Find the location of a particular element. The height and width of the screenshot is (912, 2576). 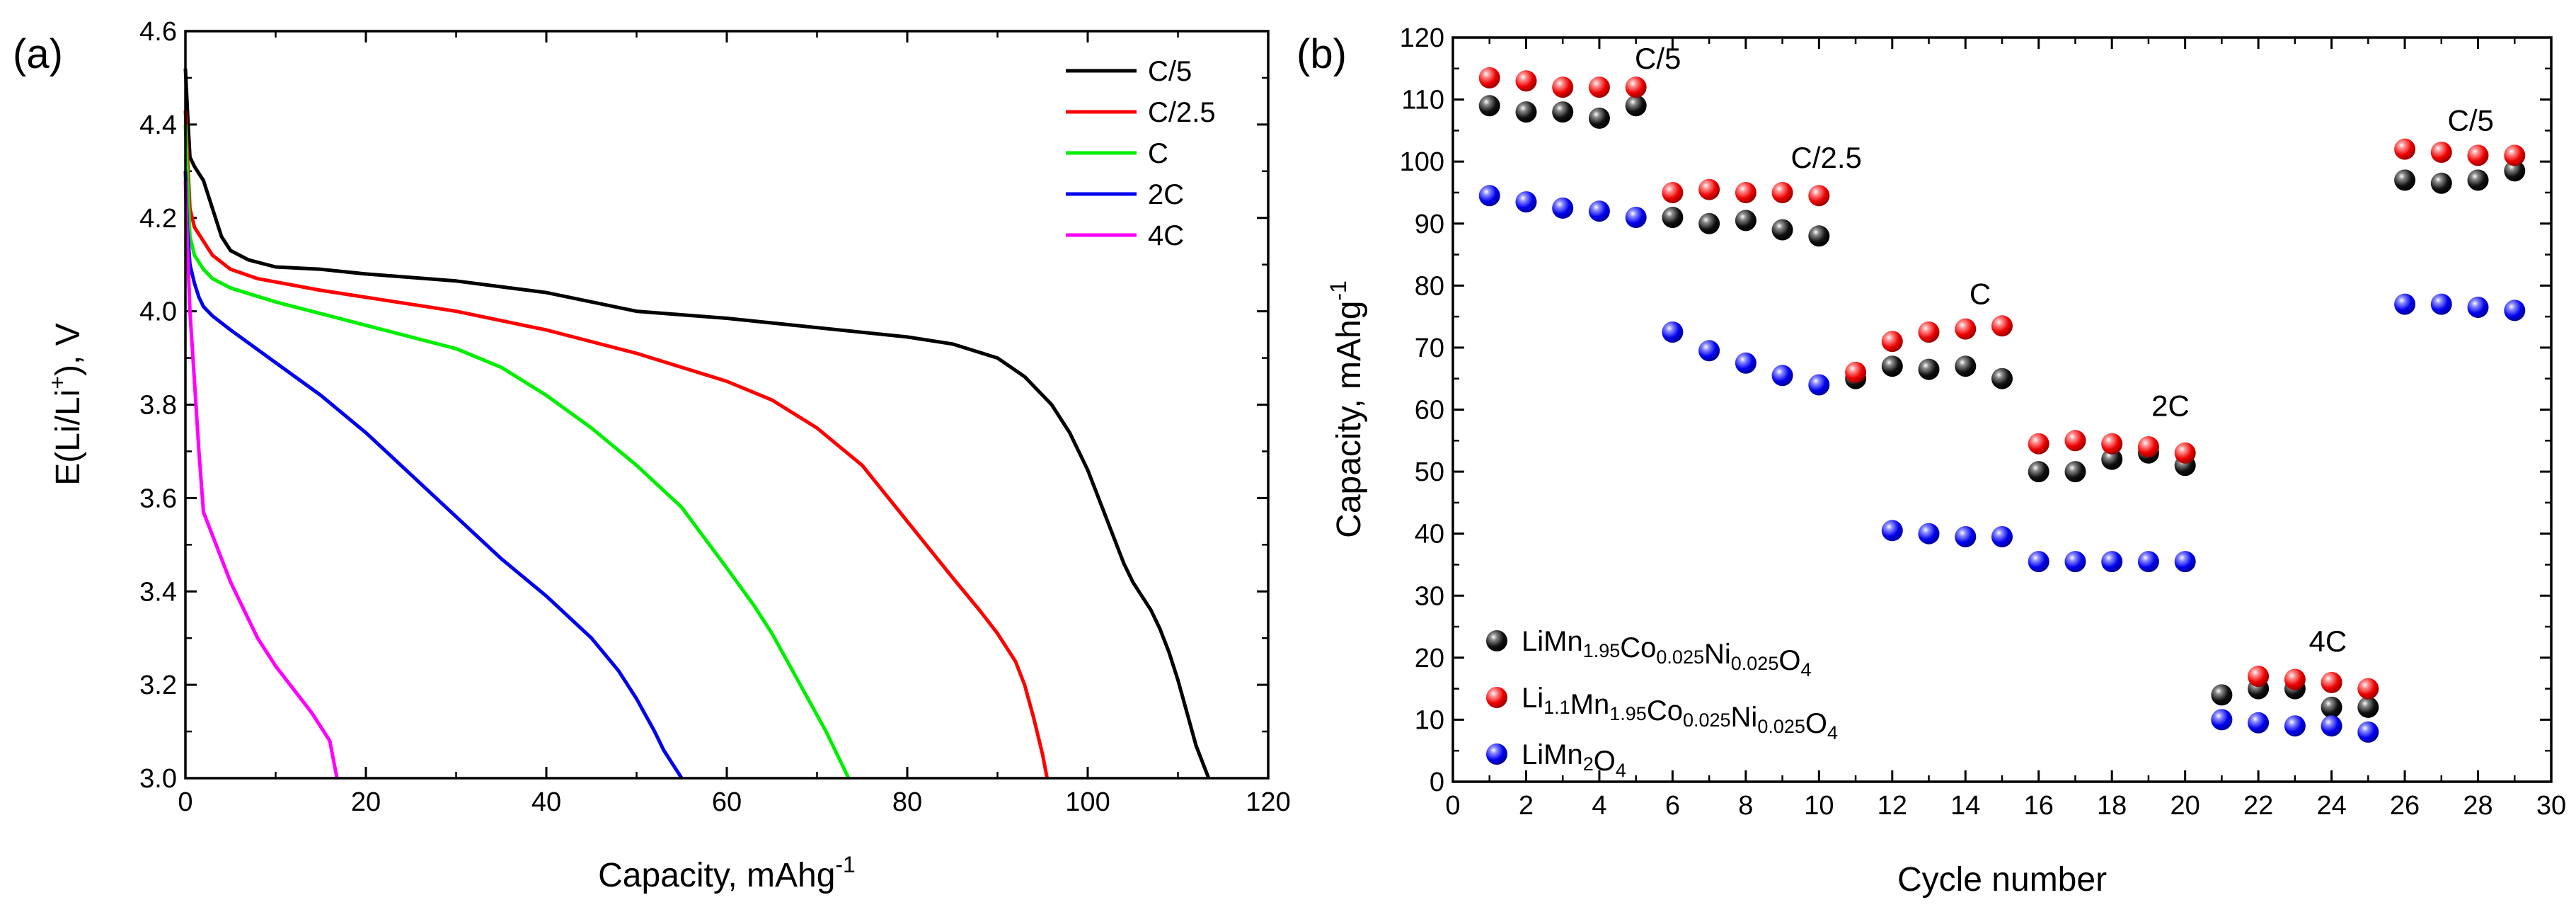

chart-a-y-tick-label: 3.4 is located at coordinates (158, 592).